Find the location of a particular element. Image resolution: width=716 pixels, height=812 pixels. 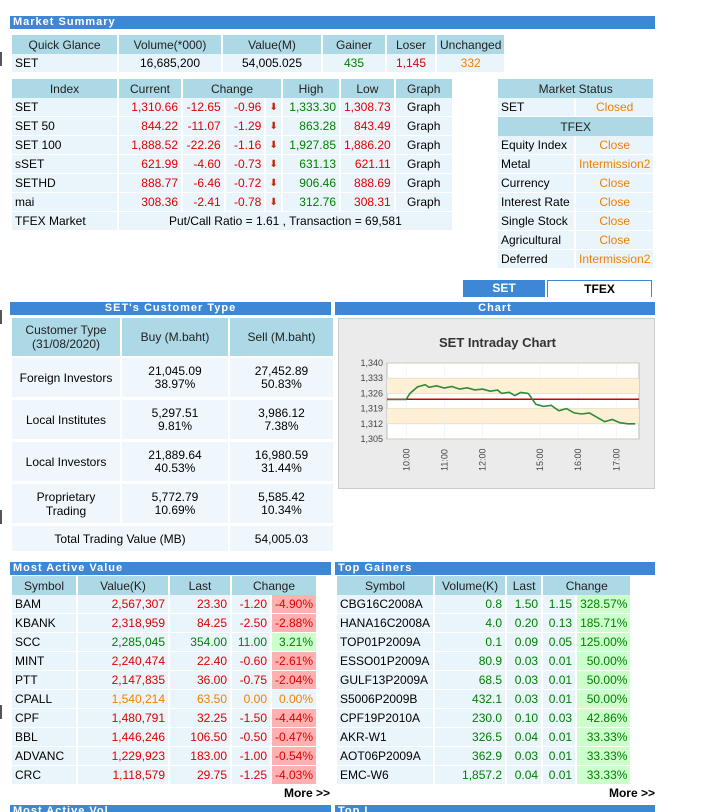

stock-symbol: EMC-W6 is located at coordinates (385, 775).